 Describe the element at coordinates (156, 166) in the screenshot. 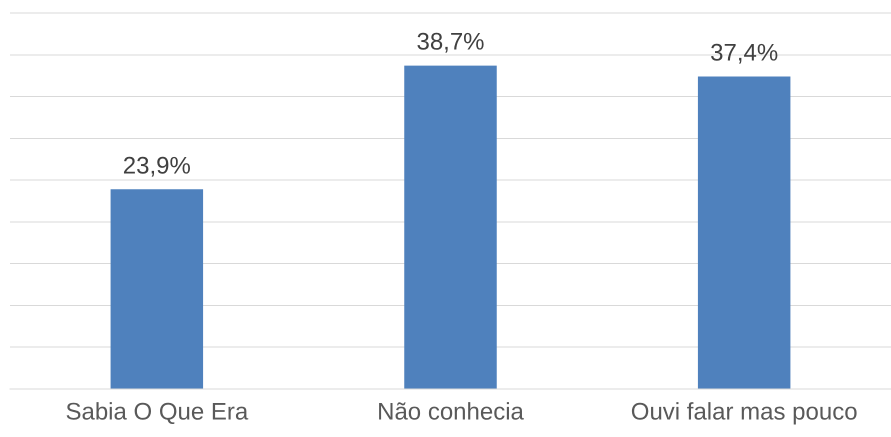

I see `data-label: 23,9%` at that location.